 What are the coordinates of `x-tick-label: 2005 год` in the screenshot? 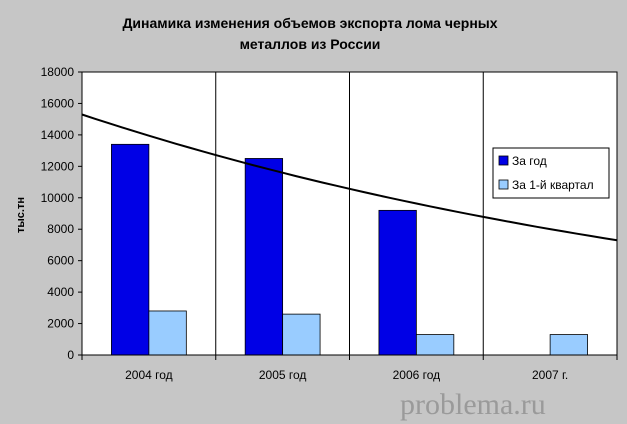 It's located at (283, 375).